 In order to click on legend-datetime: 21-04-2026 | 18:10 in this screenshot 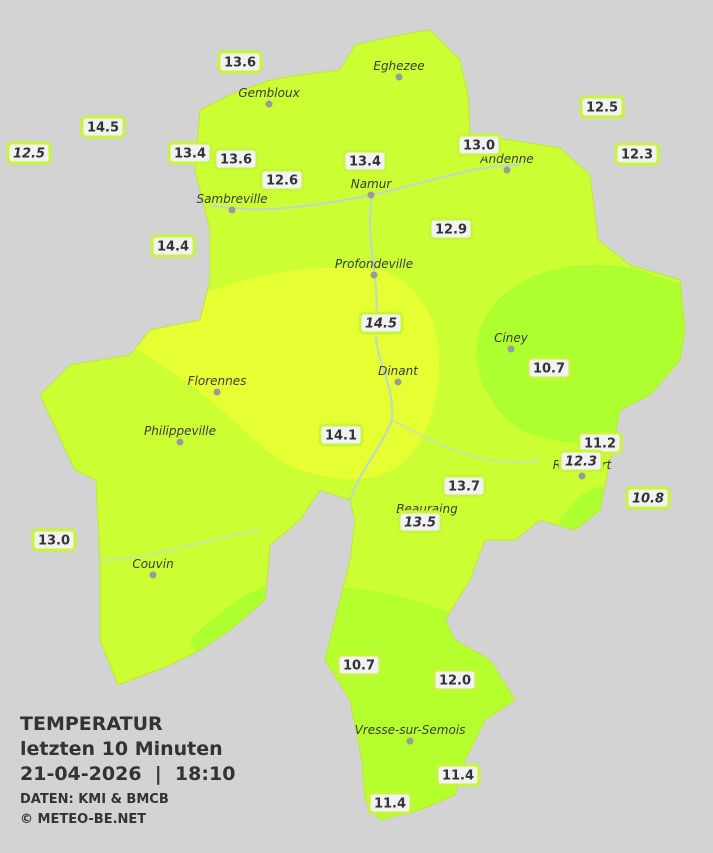, I will do `click(127, 774)`.